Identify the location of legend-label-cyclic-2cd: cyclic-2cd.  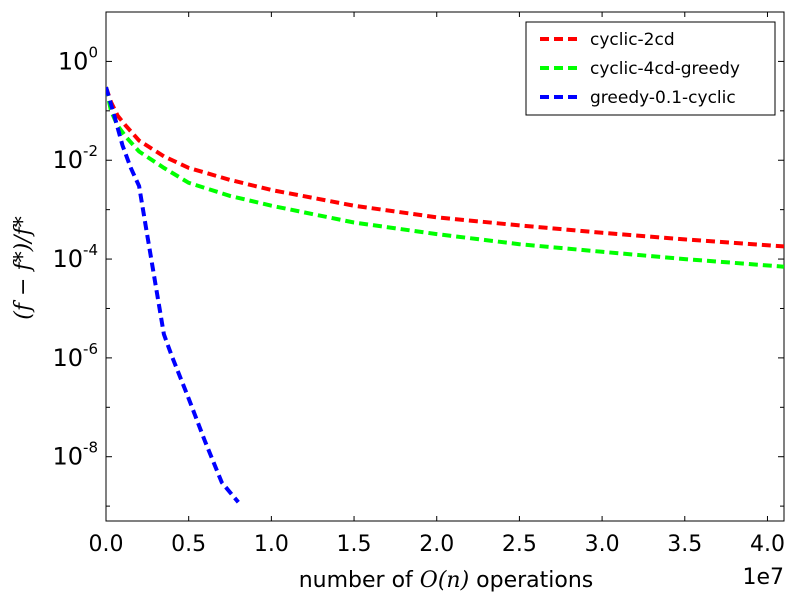
(632, 40).